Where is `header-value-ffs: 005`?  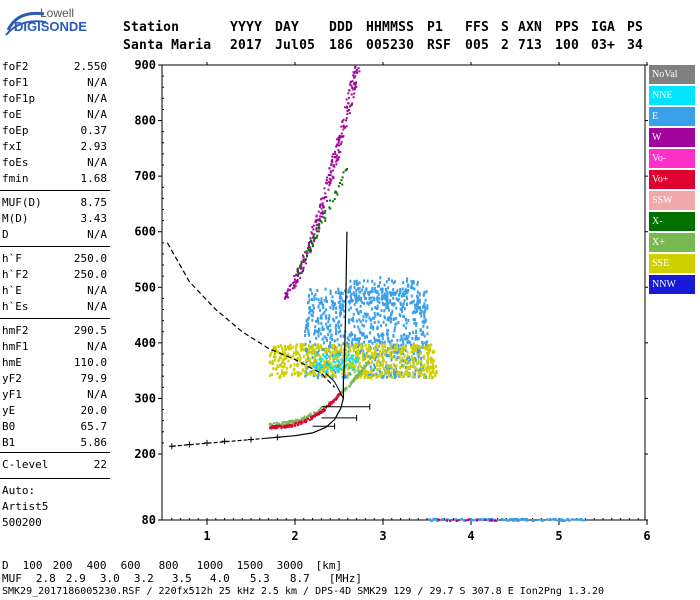 header-value-ffs: 005 is located at coordinates (477, 45).